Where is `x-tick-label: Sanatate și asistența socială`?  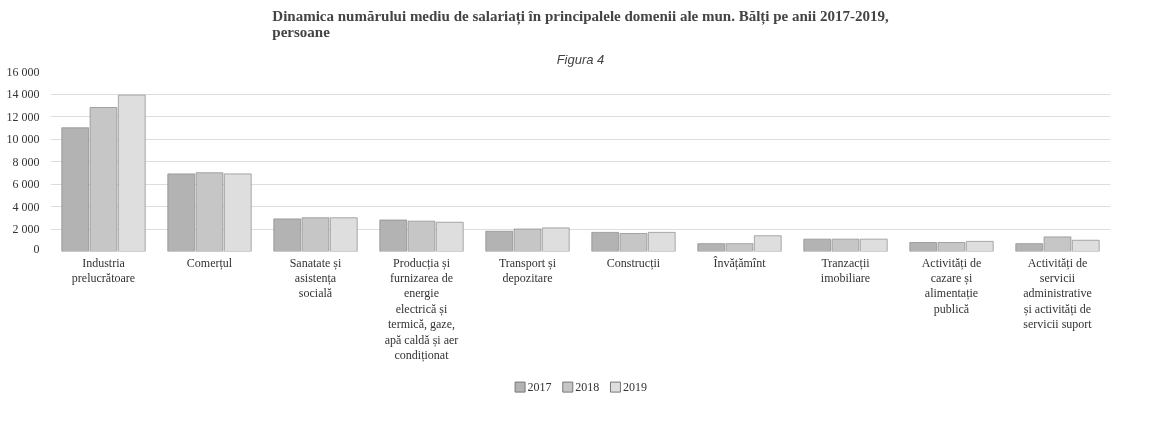 x-tick-label: Sanatate și asistența socială is located at coordinates (315, 278).